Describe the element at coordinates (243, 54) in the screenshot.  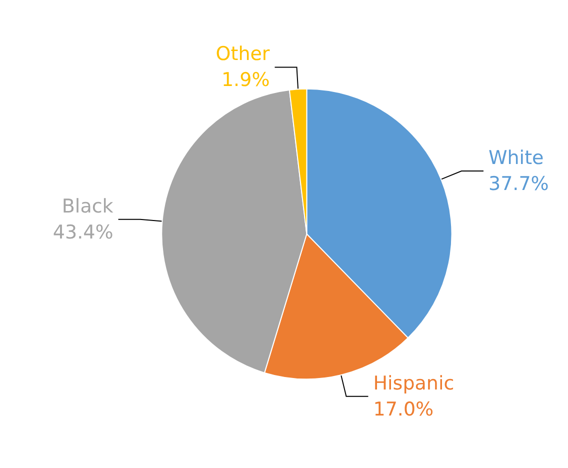
I see `slice-label: Other` at that location.